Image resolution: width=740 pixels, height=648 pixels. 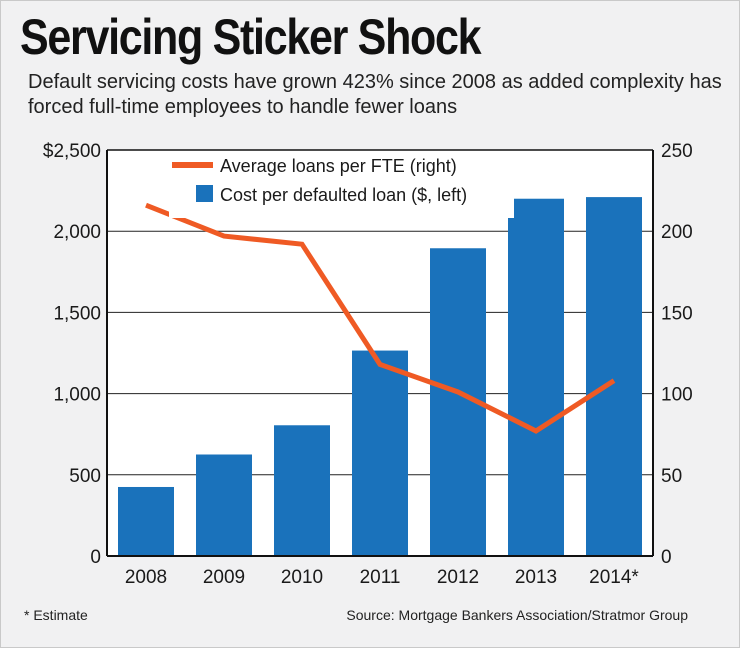 I want to click on tick-left: 1,500, so click(x=77, y=313).